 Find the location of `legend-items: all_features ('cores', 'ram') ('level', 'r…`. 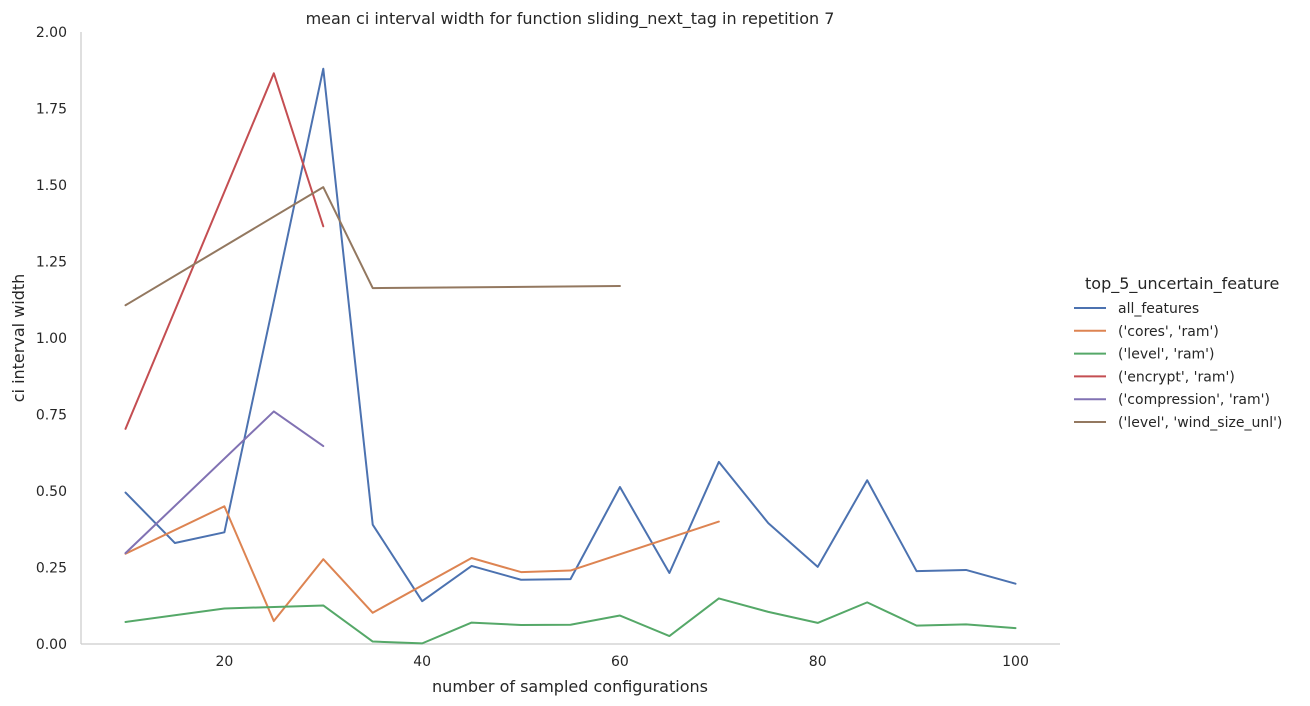

legend-items: all_features ('cores', 'ram') ('level', 'r… is located at coordinates (1178, 366).